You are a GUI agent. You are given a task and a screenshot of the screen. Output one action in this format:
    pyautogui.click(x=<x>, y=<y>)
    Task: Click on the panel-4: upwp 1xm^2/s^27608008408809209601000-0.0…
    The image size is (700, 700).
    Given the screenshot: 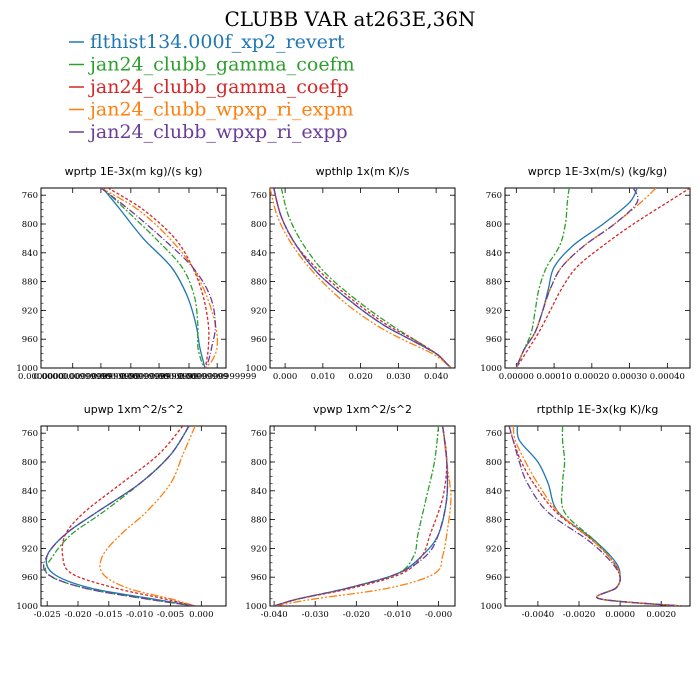 What is the action you would take?
    pyautogui.click(x=121, y=511)
    